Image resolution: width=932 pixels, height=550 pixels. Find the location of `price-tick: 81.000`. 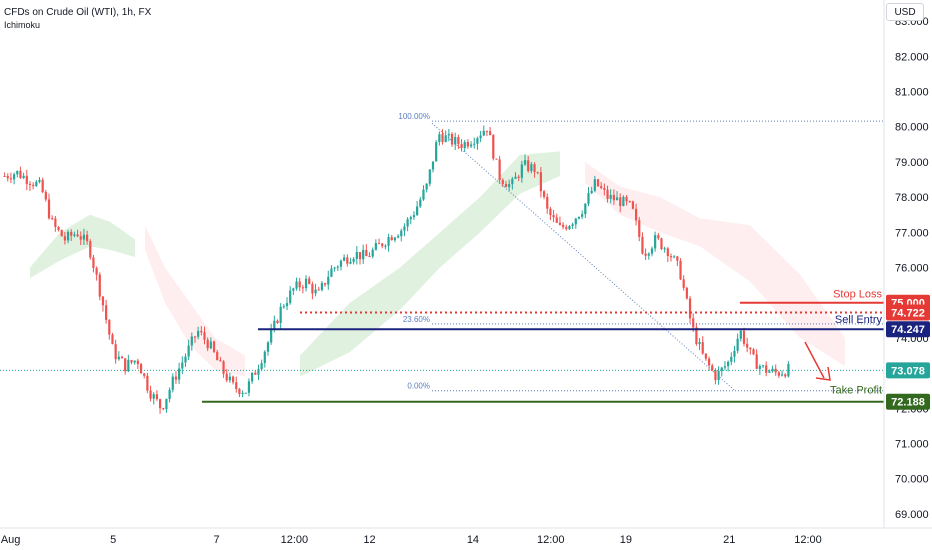

price-tick: 81.000 is located at coordinates (912, 93).